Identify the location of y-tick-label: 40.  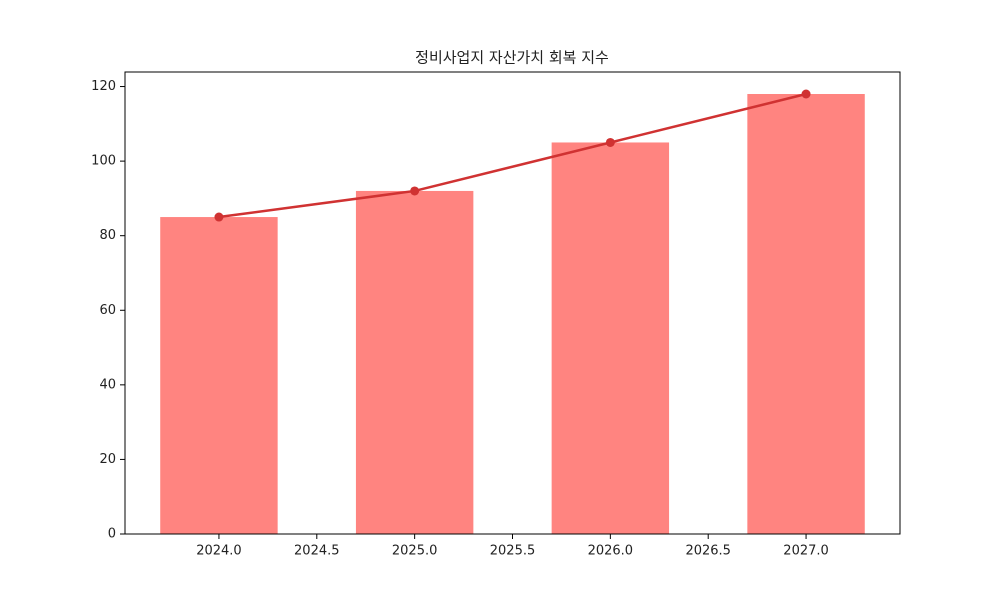
(107, 384).